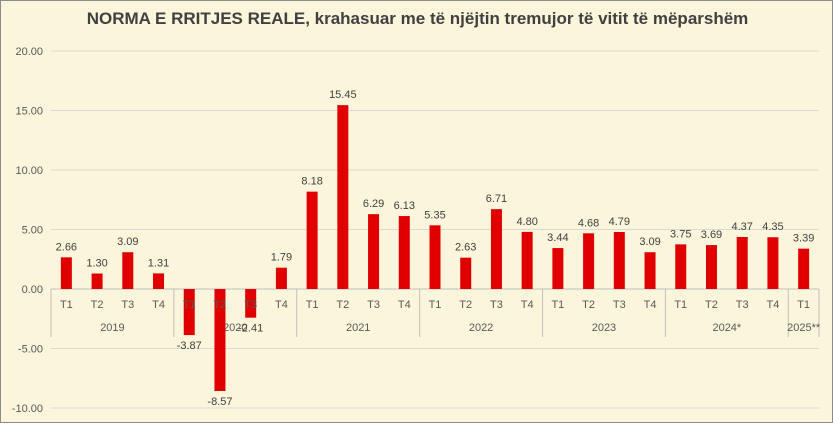 The height and width of the screenshot is (424, 833). Describe the element at coordinates (30, 350) in the screenshot. I see `y-tick-label: -5.00` at that location.